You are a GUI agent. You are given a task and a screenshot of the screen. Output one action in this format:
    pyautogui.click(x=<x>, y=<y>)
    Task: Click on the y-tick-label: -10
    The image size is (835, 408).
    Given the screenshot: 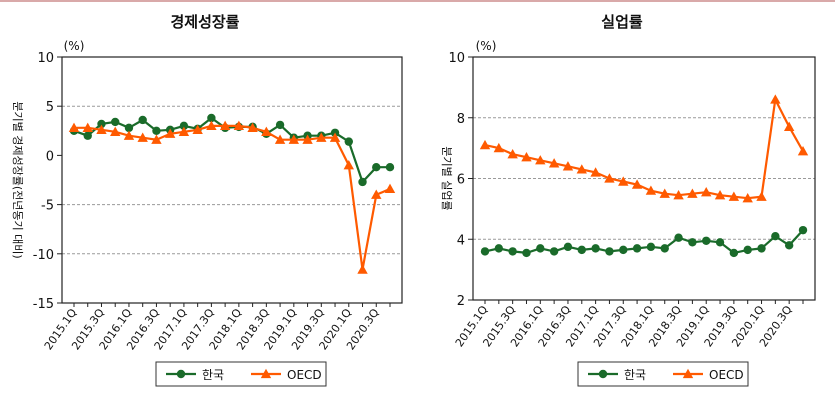 What is the action you would take?
    pyautogui.click(x=43, y=255)
    